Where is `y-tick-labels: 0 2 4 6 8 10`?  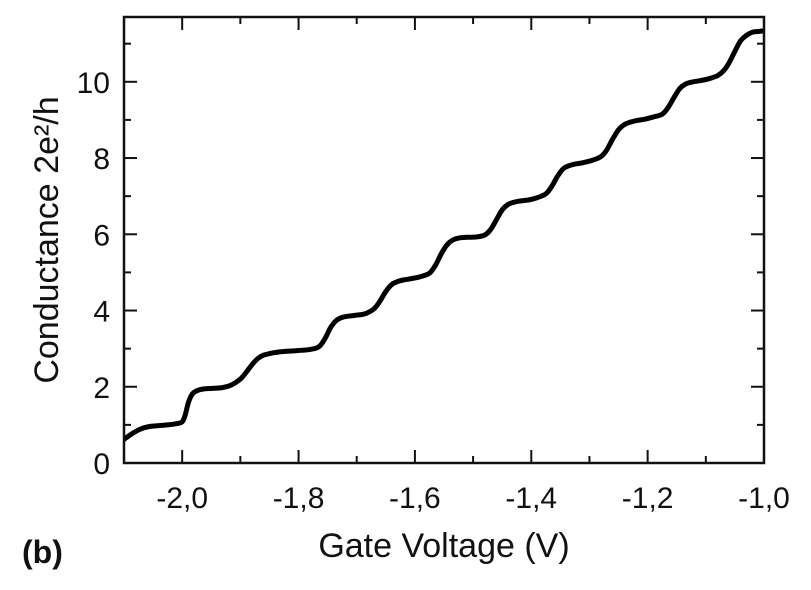 y-tick-labels: 0 2 4 6 8 10 is located at coordinates (93, 274).